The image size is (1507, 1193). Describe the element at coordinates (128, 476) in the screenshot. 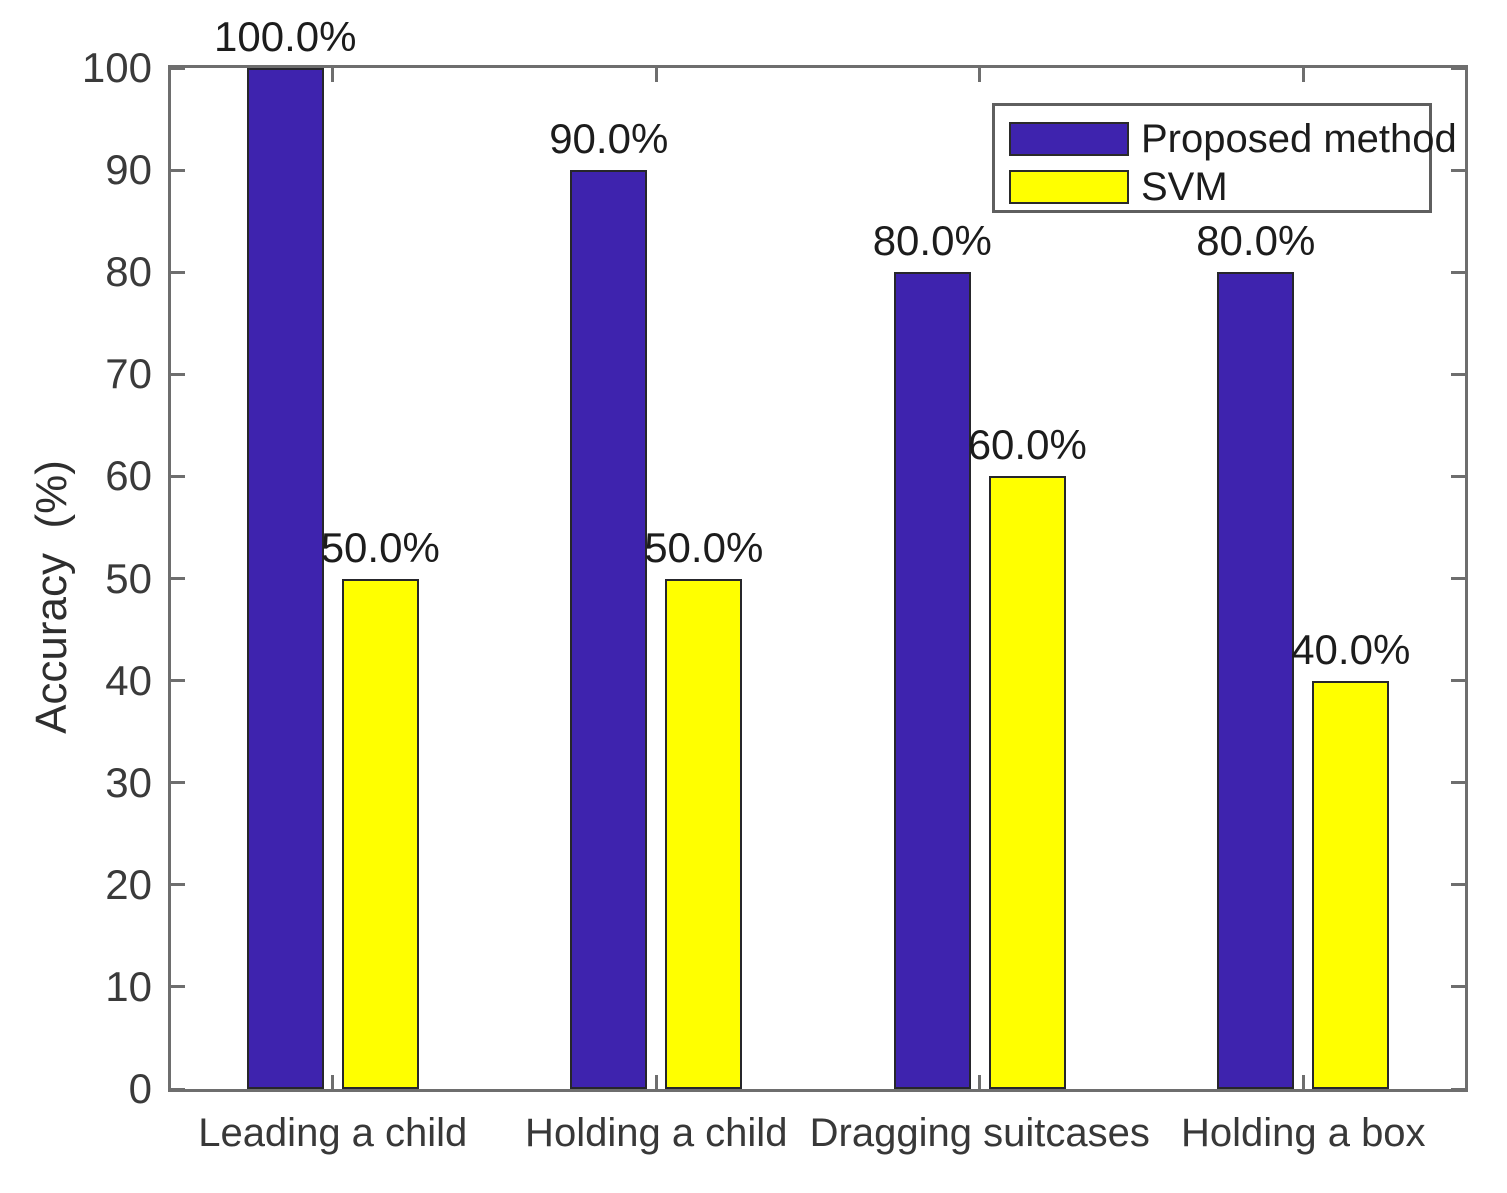

I see `y-tick-label: 60` at that location.